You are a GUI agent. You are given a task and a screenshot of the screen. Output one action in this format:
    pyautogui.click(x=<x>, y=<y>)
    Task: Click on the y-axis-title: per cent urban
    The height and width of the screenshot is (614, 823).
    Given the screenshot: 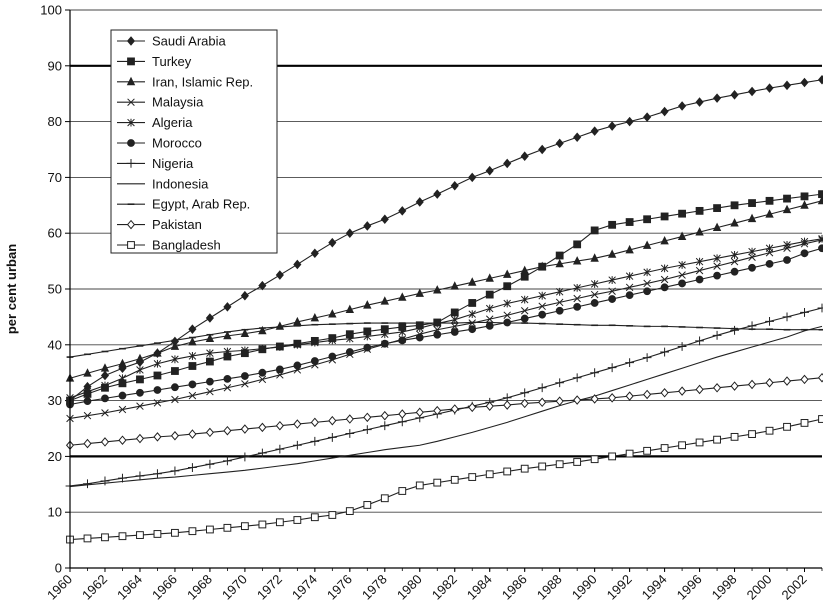 What is the action you would take?
    pyautogui.click(x=11, y=289)
    